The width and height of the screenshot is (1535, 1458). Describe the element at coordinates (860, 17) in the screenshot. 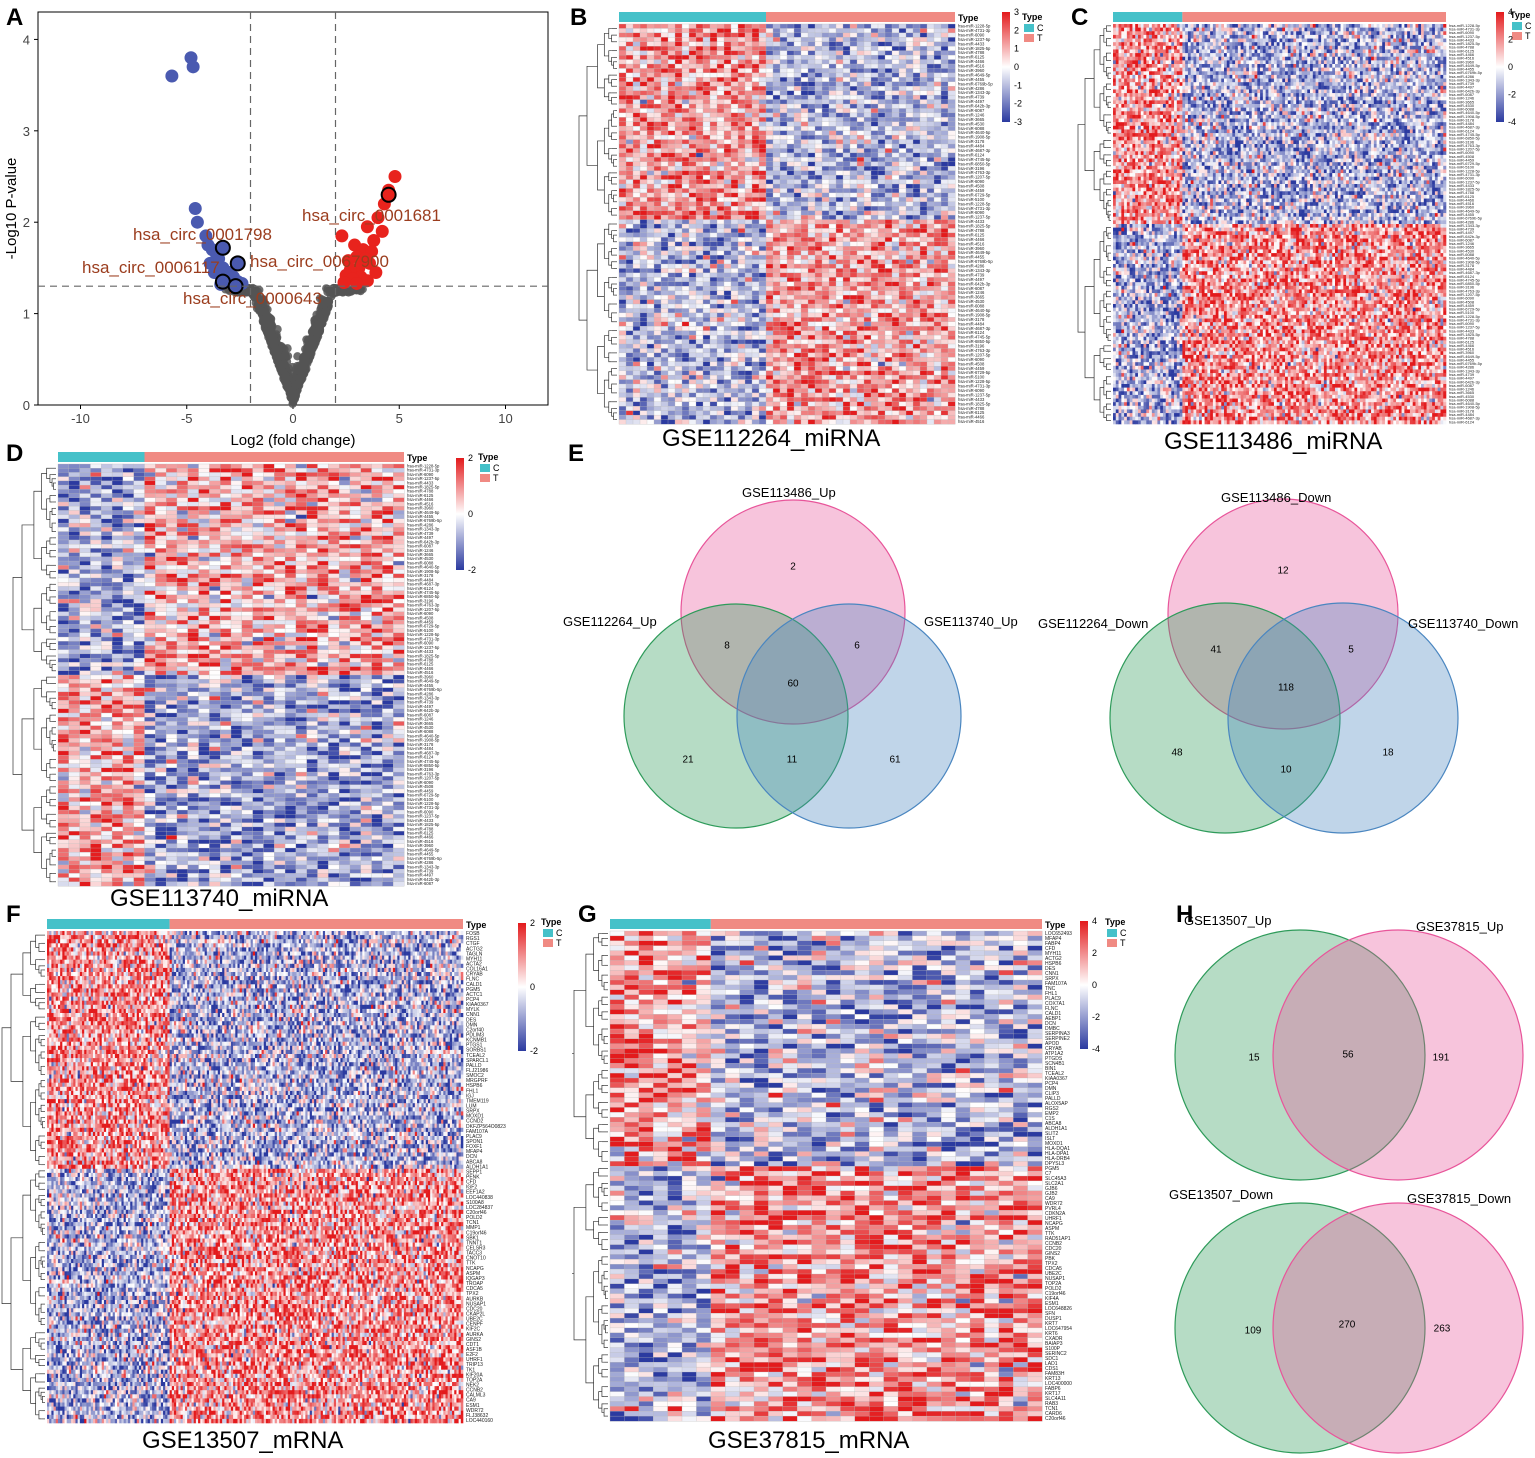

I see `type-bar-t` at that location.